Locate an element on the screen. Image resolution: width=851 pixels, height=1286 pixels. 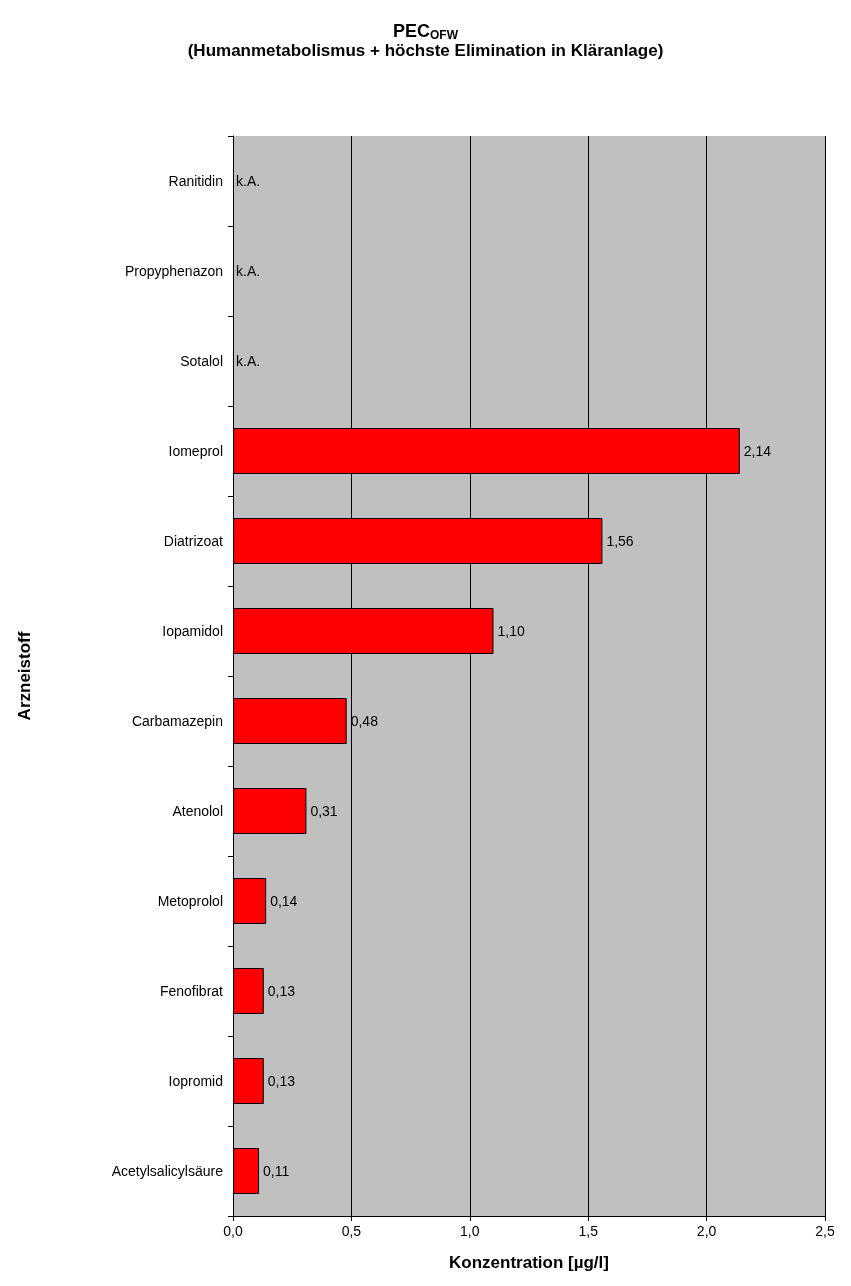
y-tick-label: Propyphenazon is located at coordinates (173, 271).